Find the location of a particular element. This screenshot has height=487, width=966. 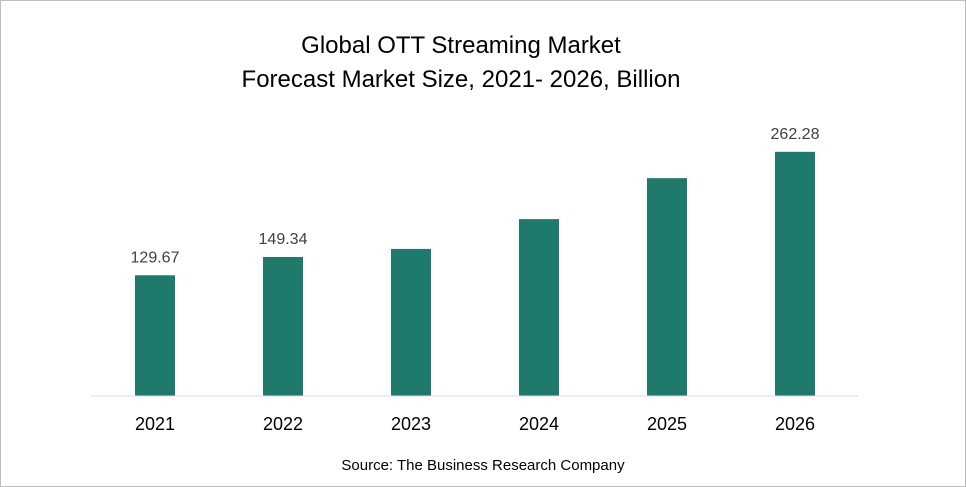

x-tick-2024: 2024 is located at coordinates (539, 424).